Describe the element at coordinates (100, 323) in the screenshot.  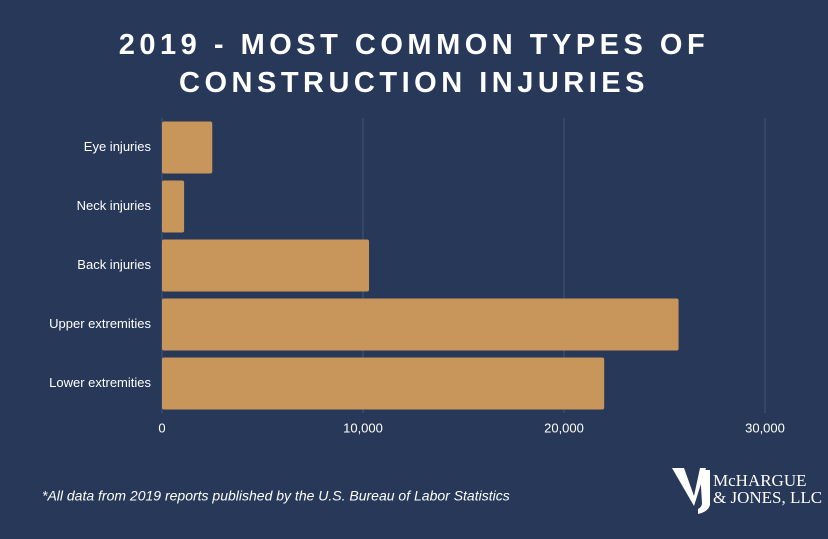
I see `y-tick-label: Upper extremities` at that location.